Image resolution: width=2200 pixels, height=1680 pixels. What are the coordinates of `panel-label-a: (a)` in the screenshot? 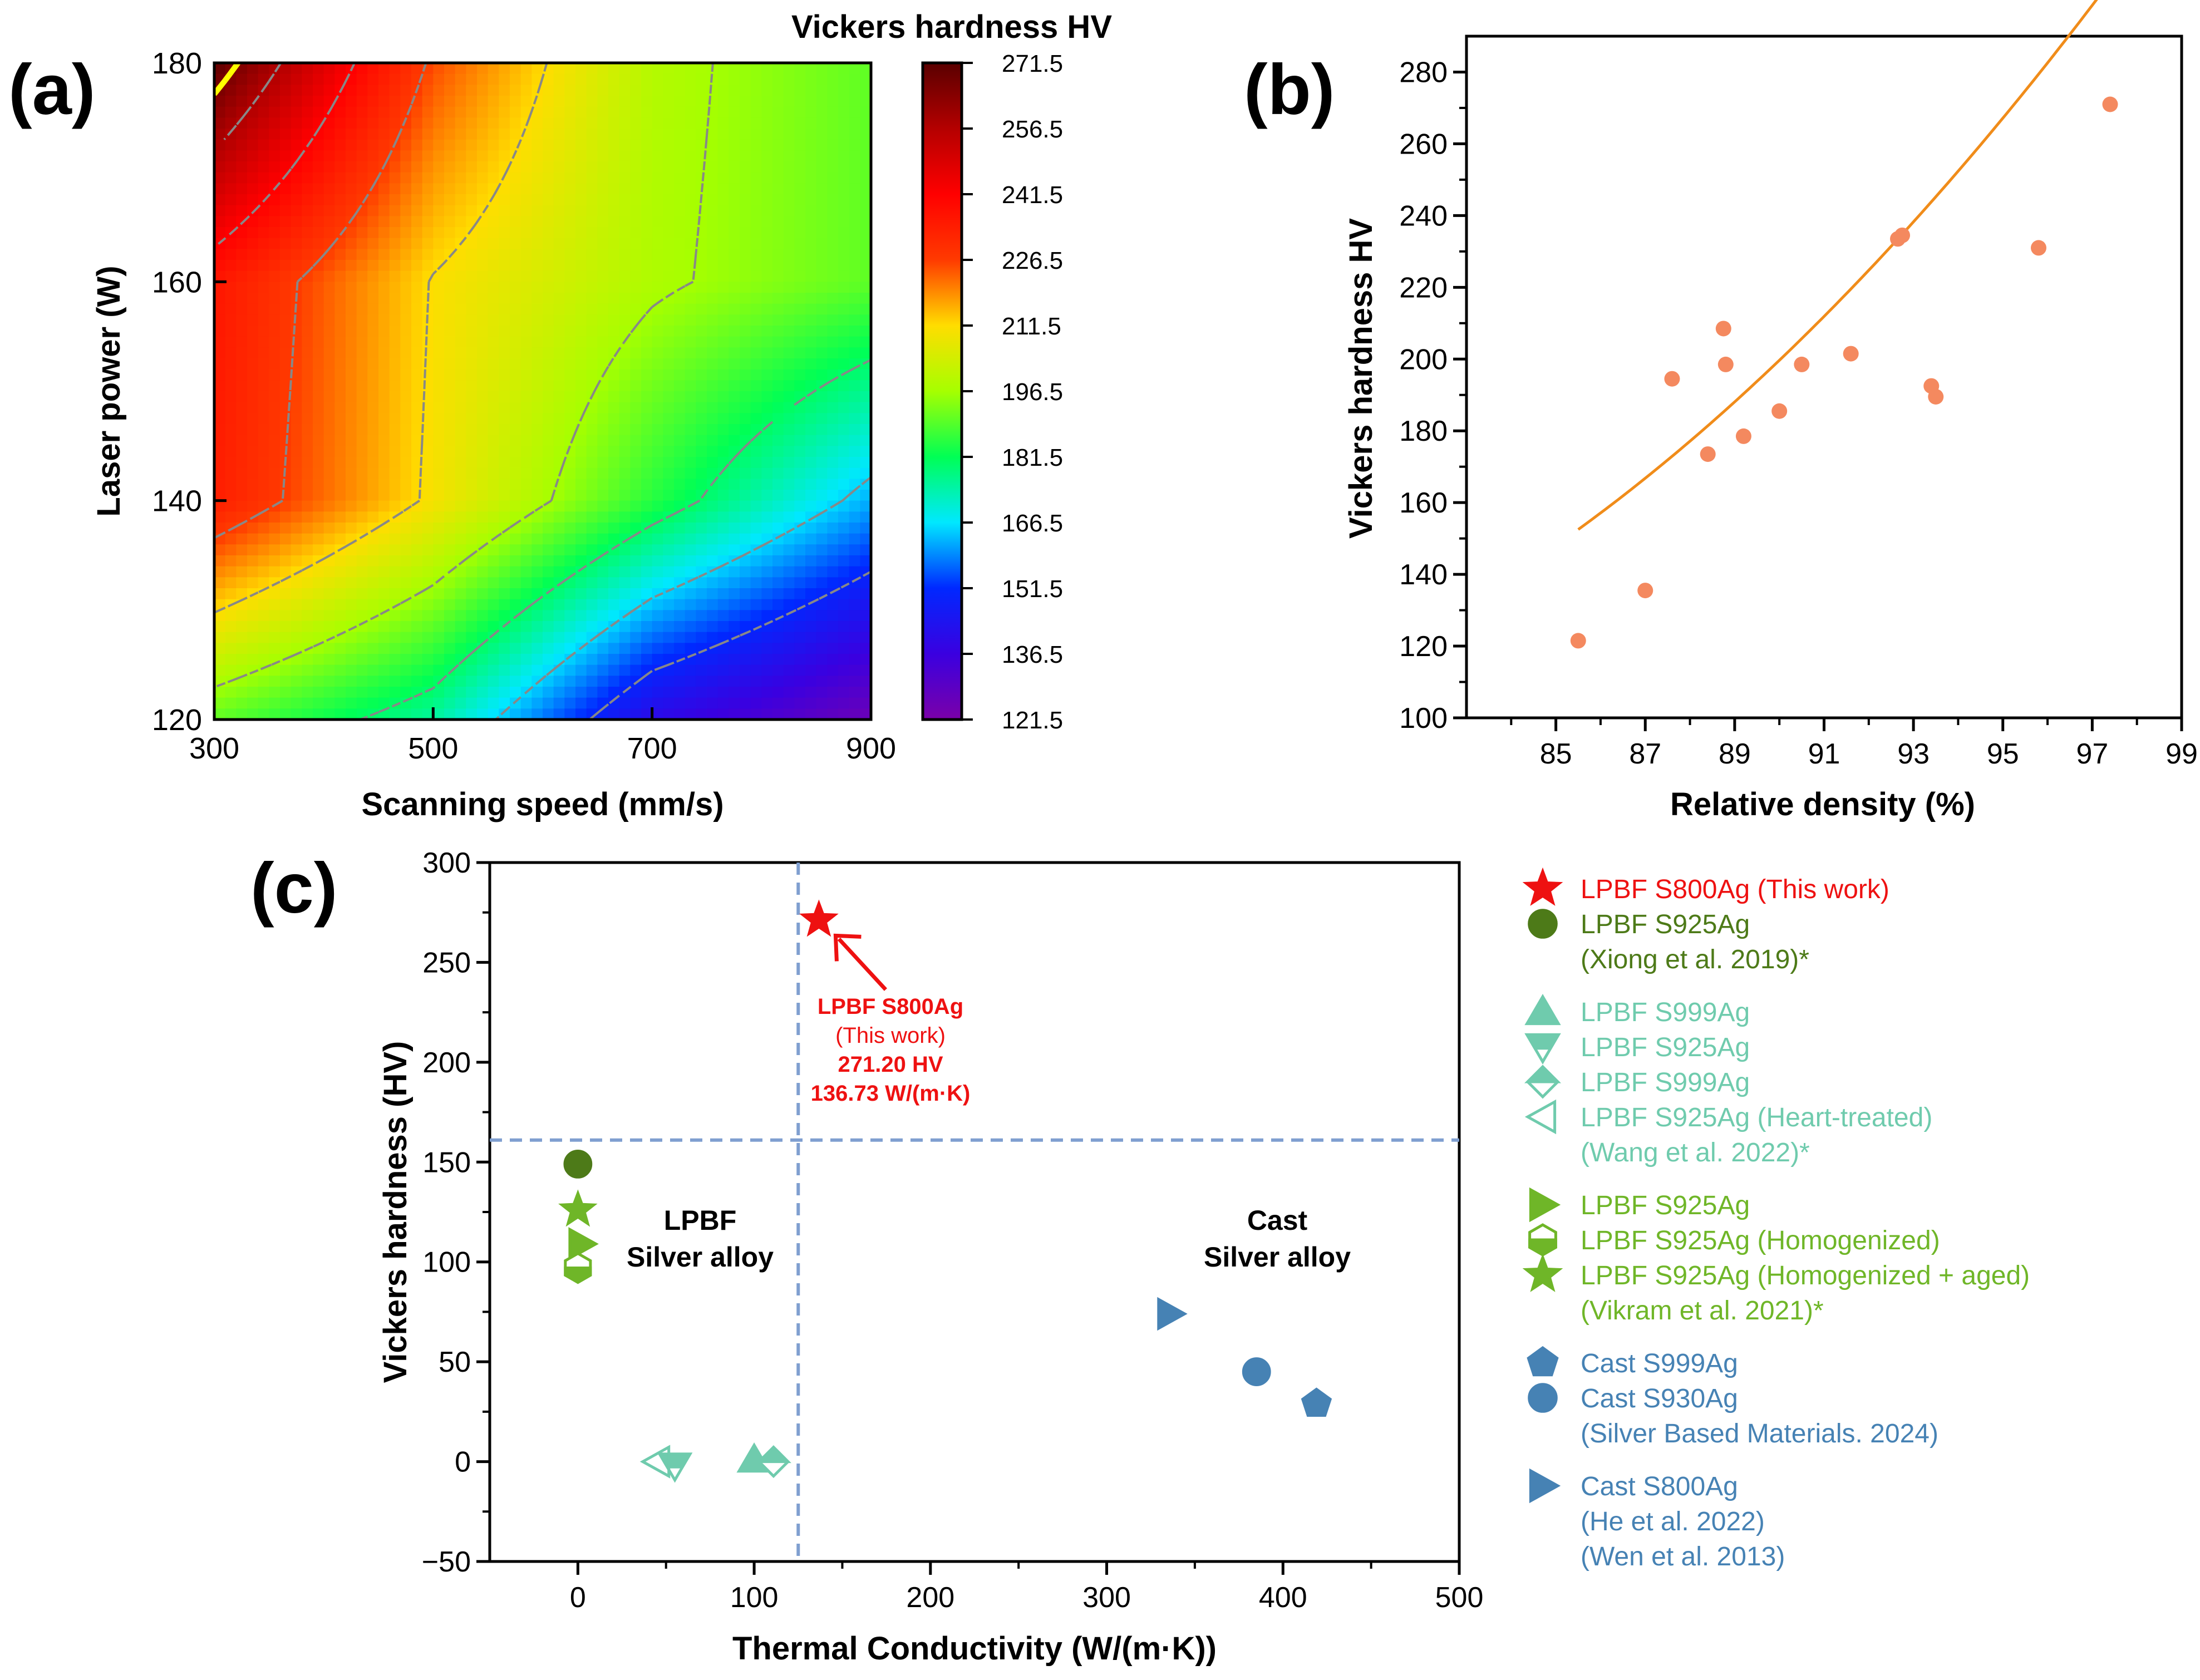 It's located at (51, 90).